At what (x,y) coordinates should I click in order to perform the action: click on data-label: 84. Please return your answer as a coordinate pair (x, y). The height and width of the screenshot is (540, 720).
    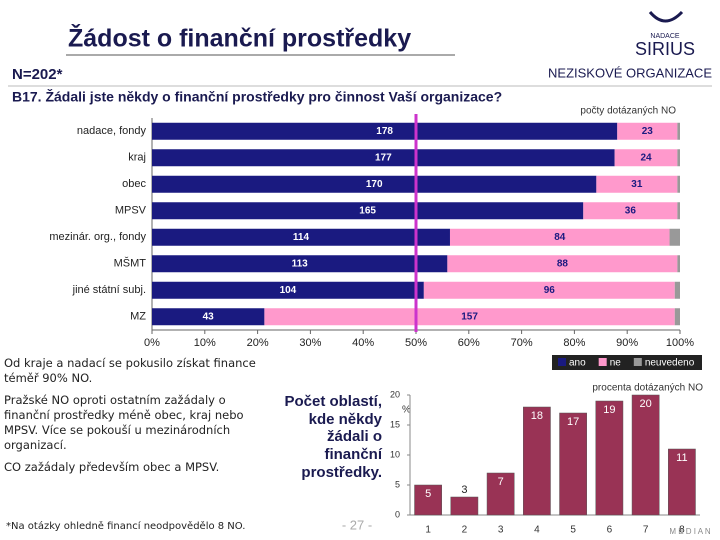
    Looking at the image, I should click on (560, 237).